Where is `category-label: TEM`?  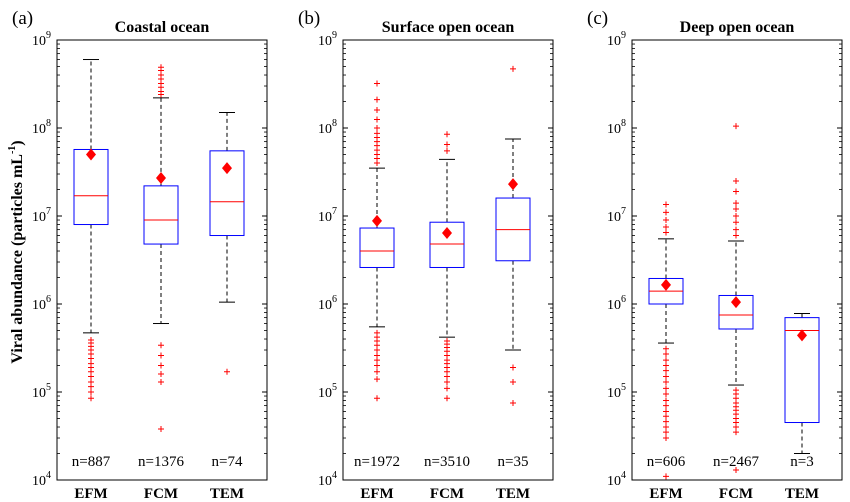 category-label: TEM is located at coordinates (227, 494).